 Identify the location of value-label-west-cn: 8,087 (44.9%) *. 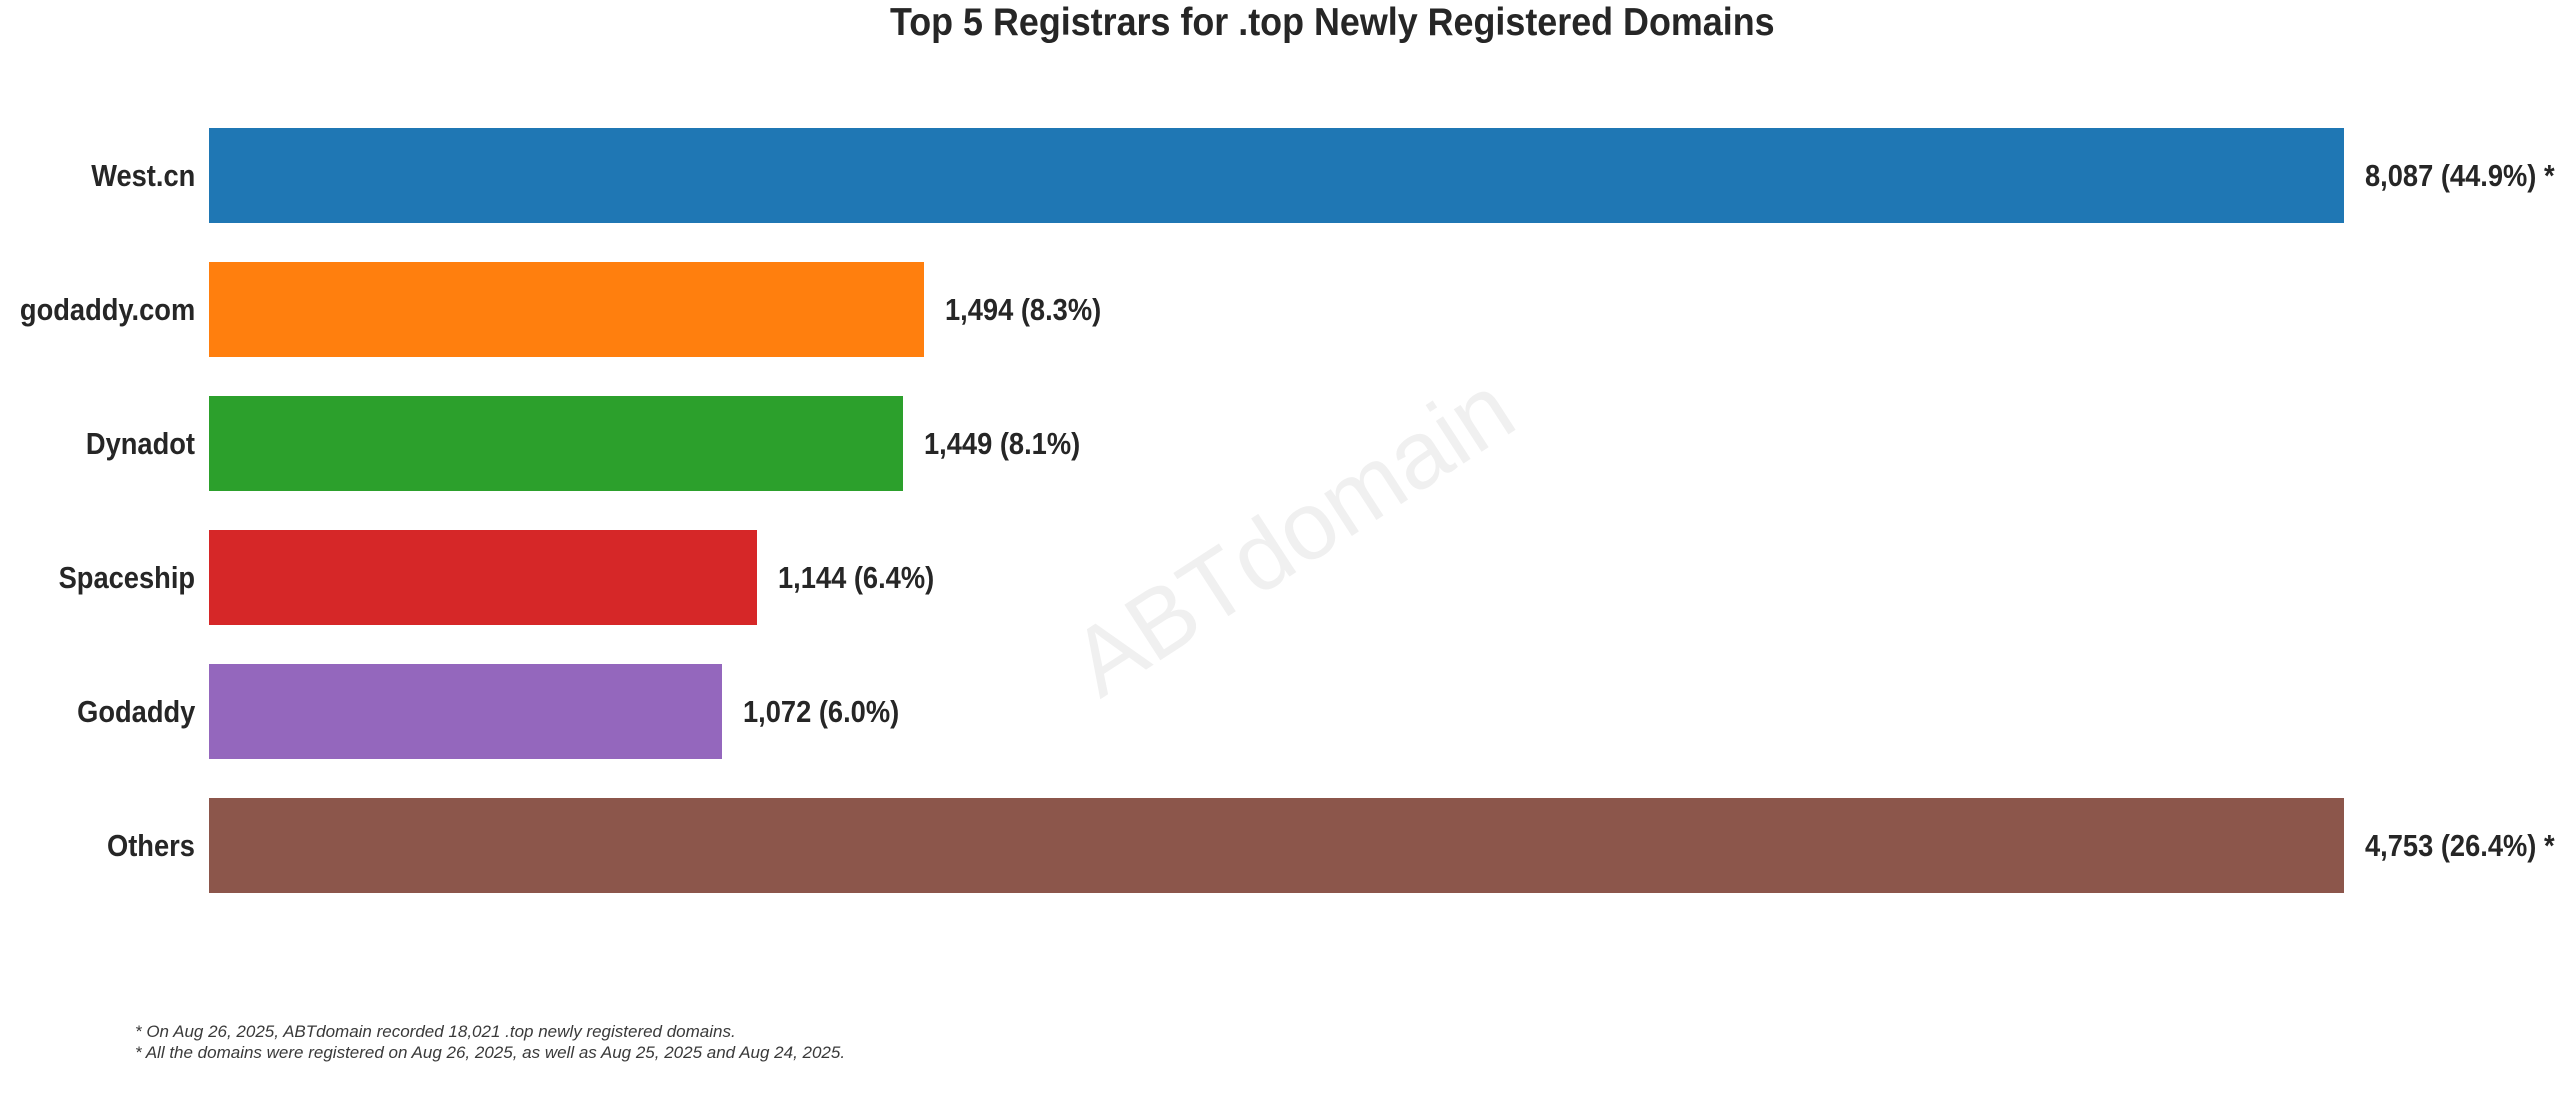
(2460, 175).